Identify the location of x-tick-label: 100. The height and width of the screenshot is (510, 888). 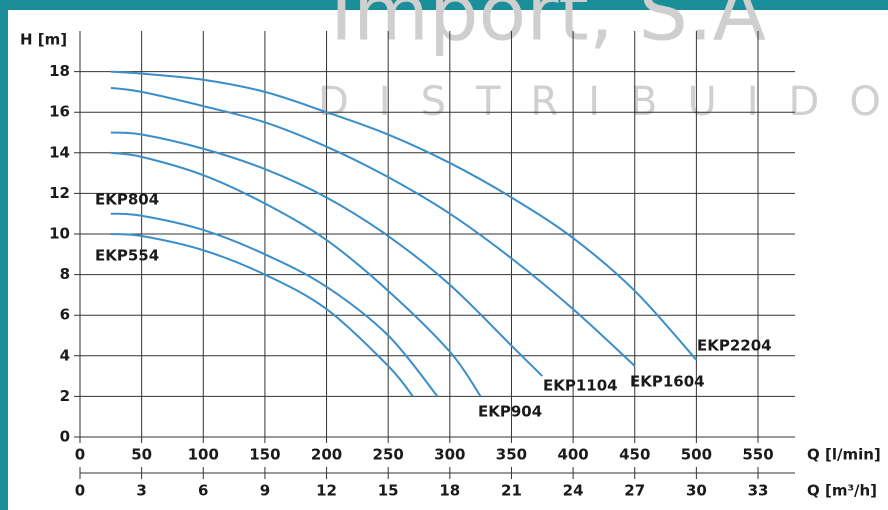
(203, 455).